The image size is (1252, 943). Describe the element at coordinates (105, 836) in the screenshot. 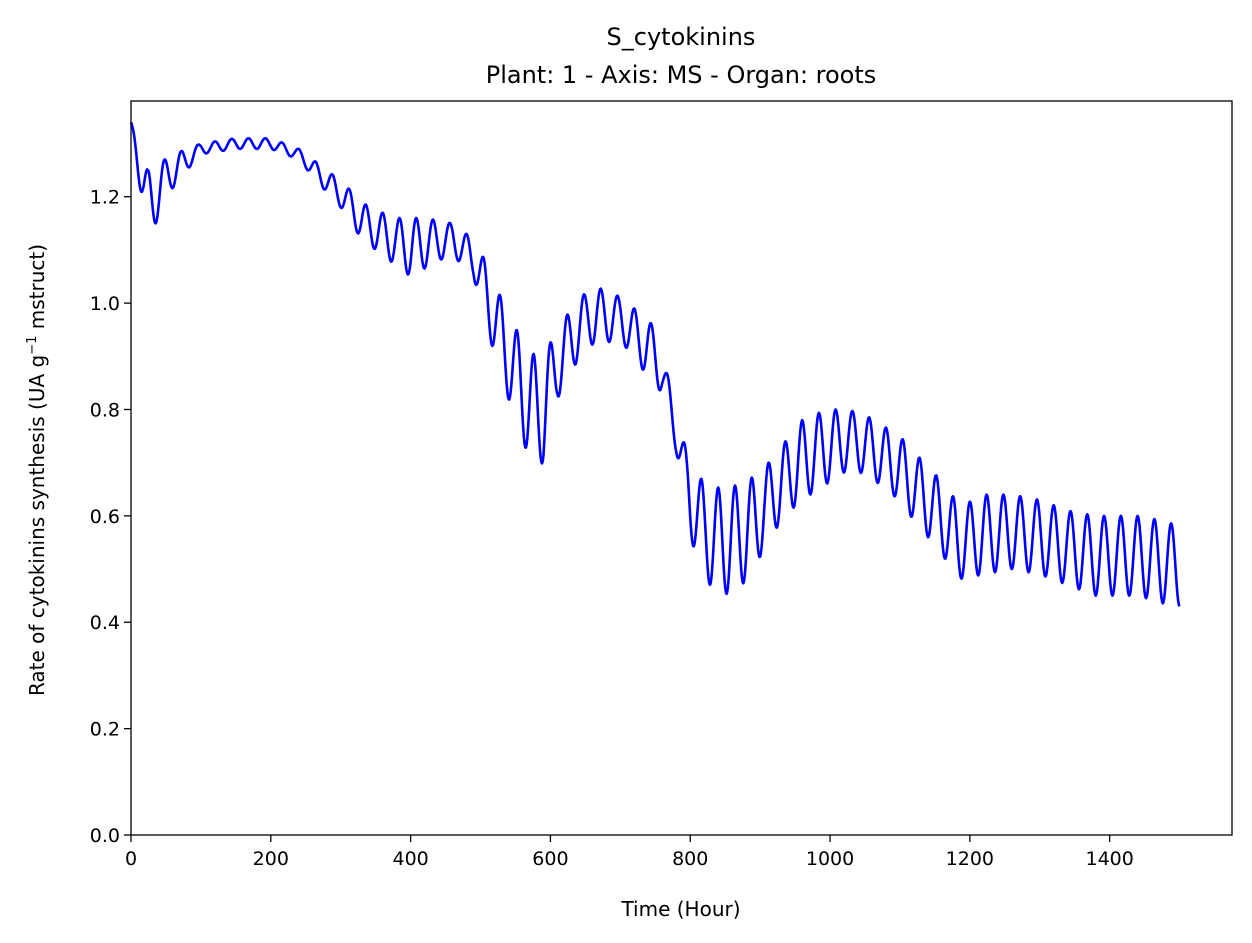

I see `y-tick-label: 0.0` at that location.